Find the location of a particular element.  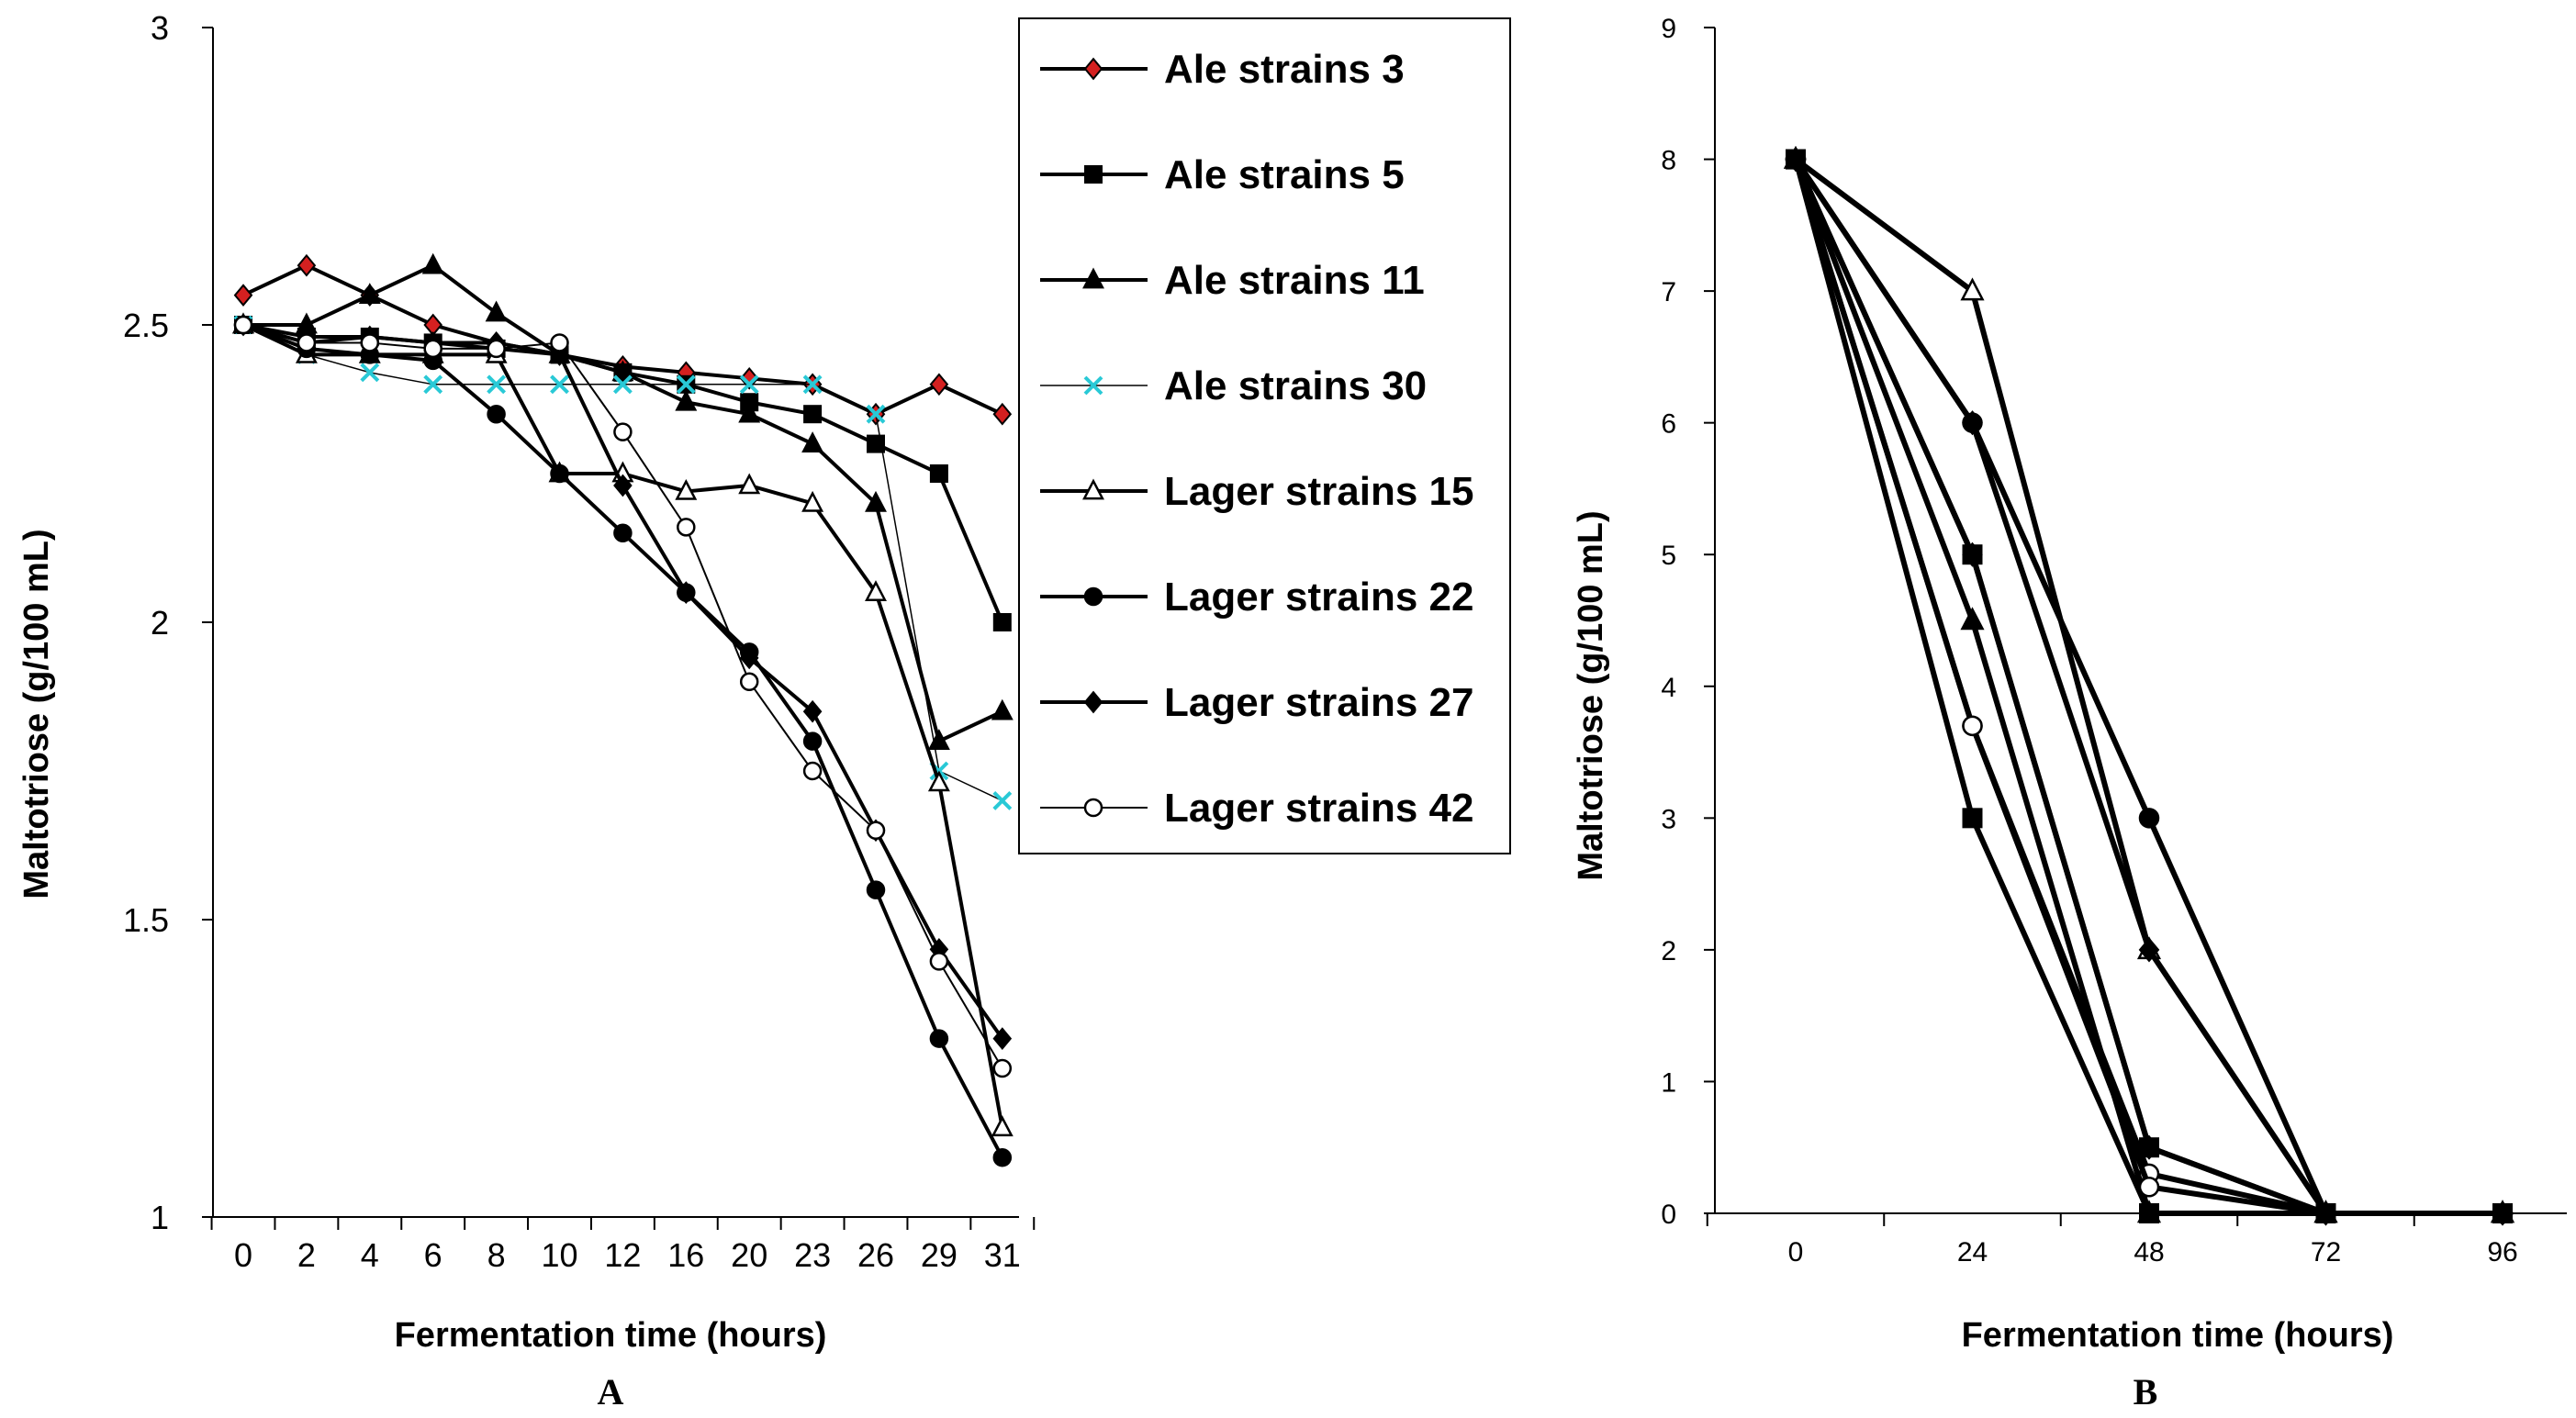

chart-a-x-tick-label: 31 is located at coordinates (1002, 1255).